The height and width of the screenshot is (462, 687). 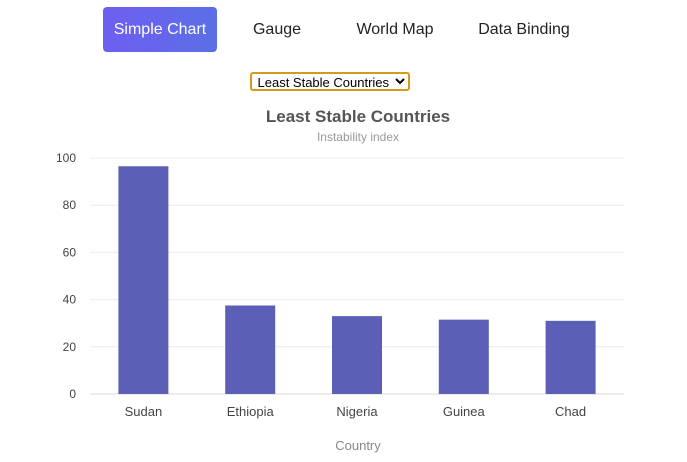 I want to click on tab-world-map: World Map, so click(x=395, y=29).